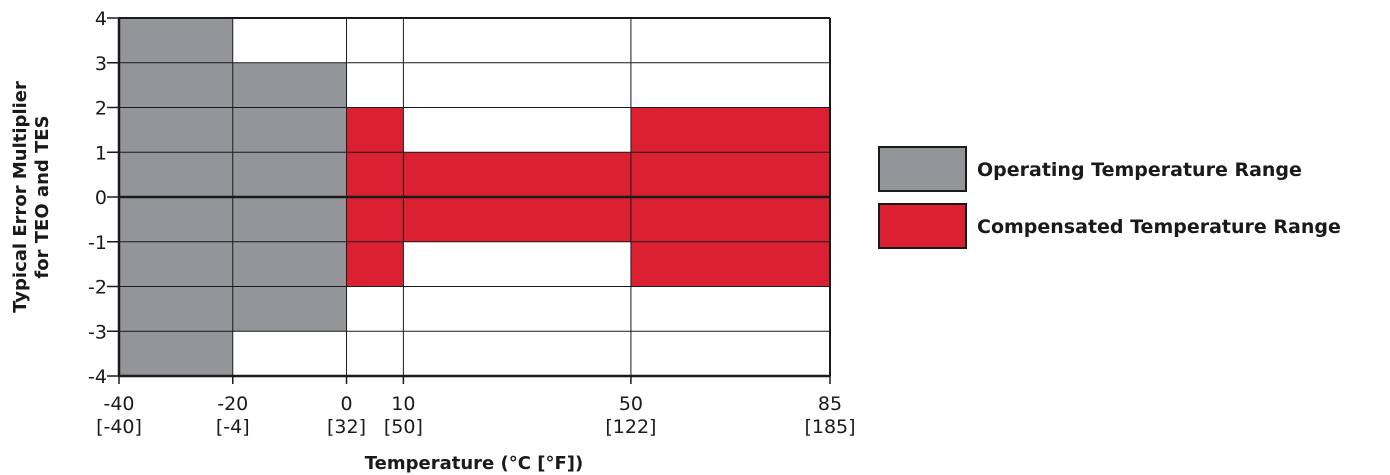  What do you see at coordinates (97, 288) in the screenshot?
I see `y-tick-label: -2` at bounding box center [97, 288].